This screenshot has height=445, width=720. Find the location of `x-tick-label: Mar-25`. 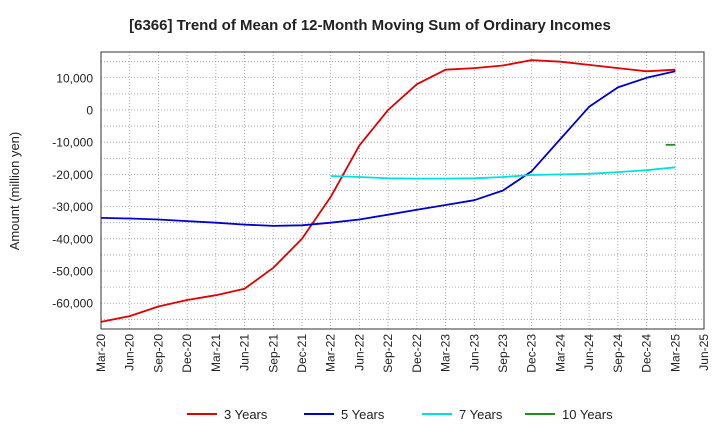

x-tick-label: Mar-25 is located at coordinates (675, 353).